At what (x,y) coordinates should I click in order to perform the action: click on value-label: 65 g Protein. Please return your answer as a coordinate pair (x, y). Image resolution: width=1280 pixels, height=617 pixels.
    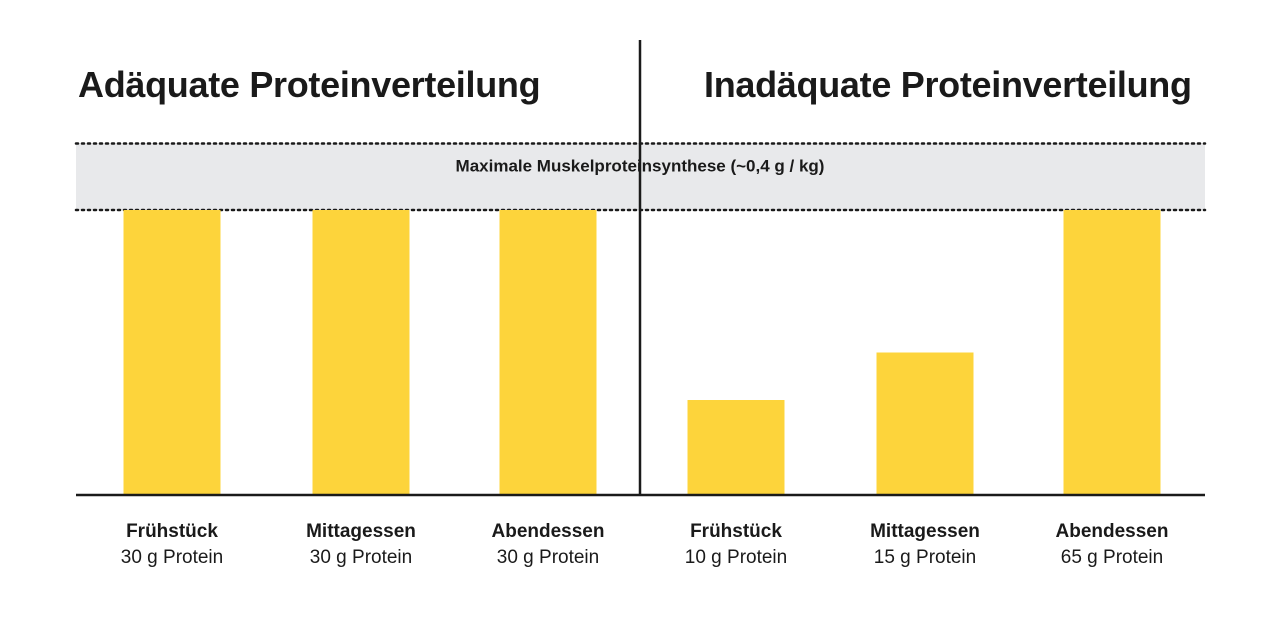
    Looking at the image, I should click on (1112, 557).